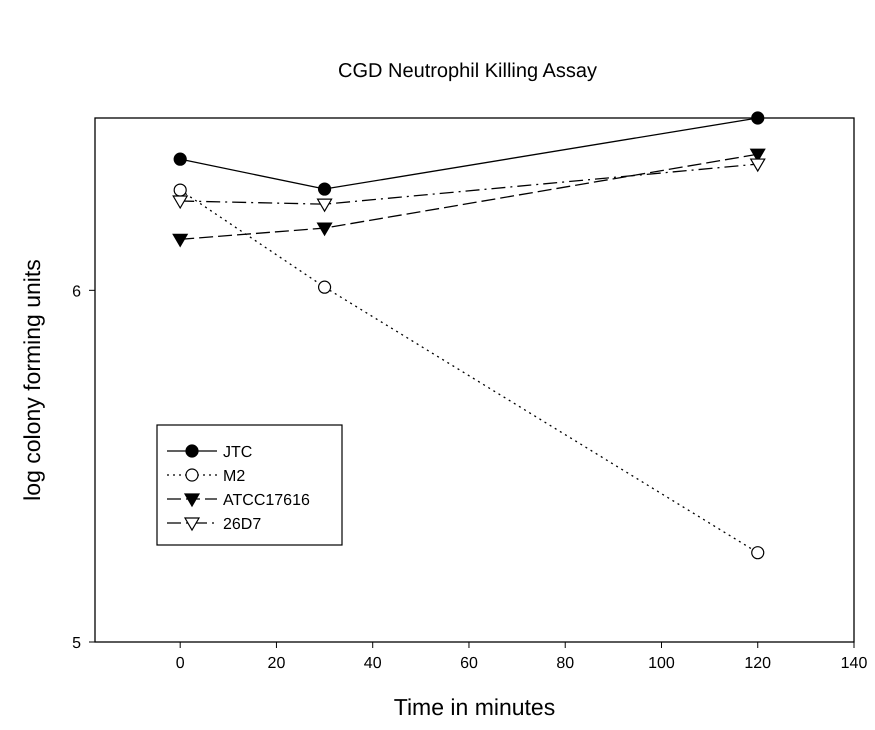 The width and height of the screenshot is (875, 730). I want to click on x-tick-label: 40, so click(373, 663).